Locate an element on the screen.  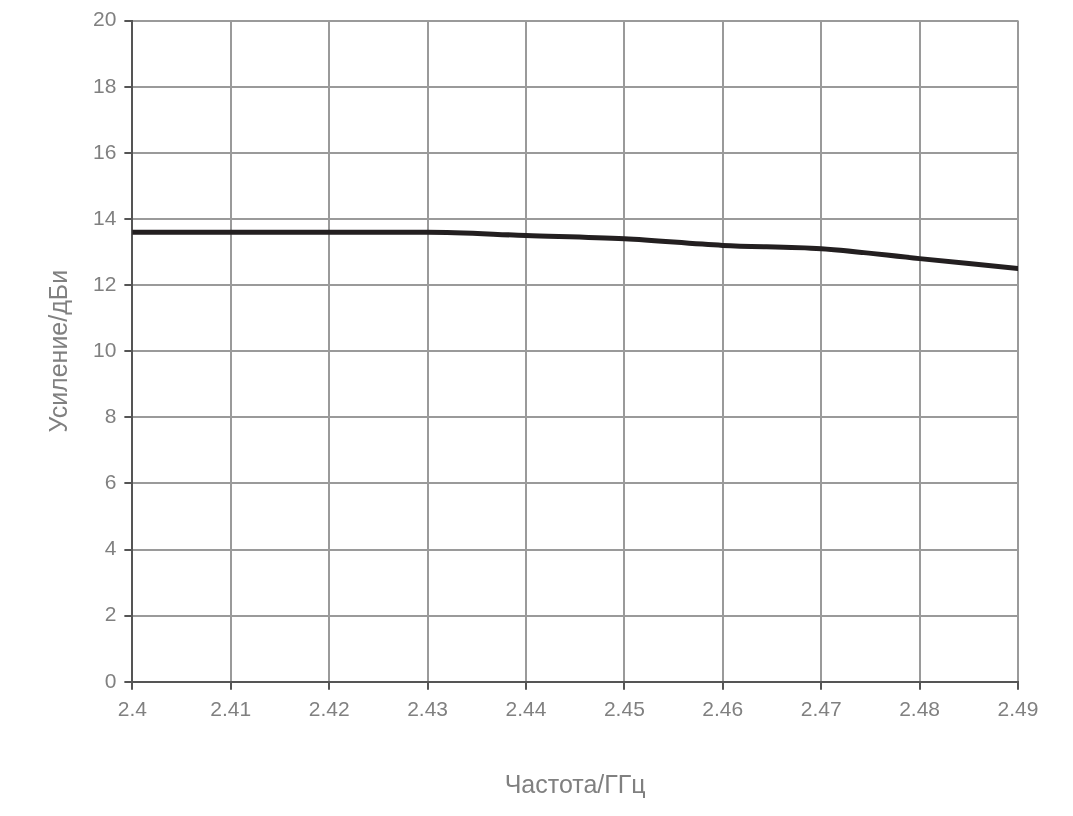
y-tick-label: 18 is located at coordinates (105, 85).